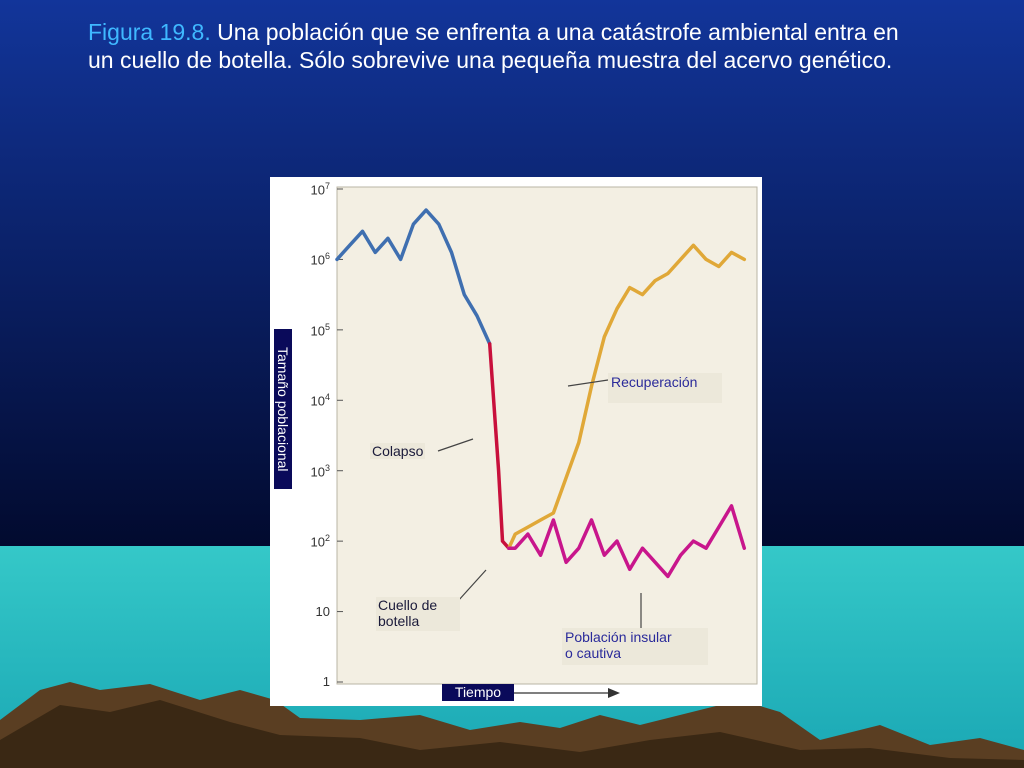  Describe the element at coordinates (478, 692) in the screenshot. I see `x-axis-label: Tiempo` at that location.